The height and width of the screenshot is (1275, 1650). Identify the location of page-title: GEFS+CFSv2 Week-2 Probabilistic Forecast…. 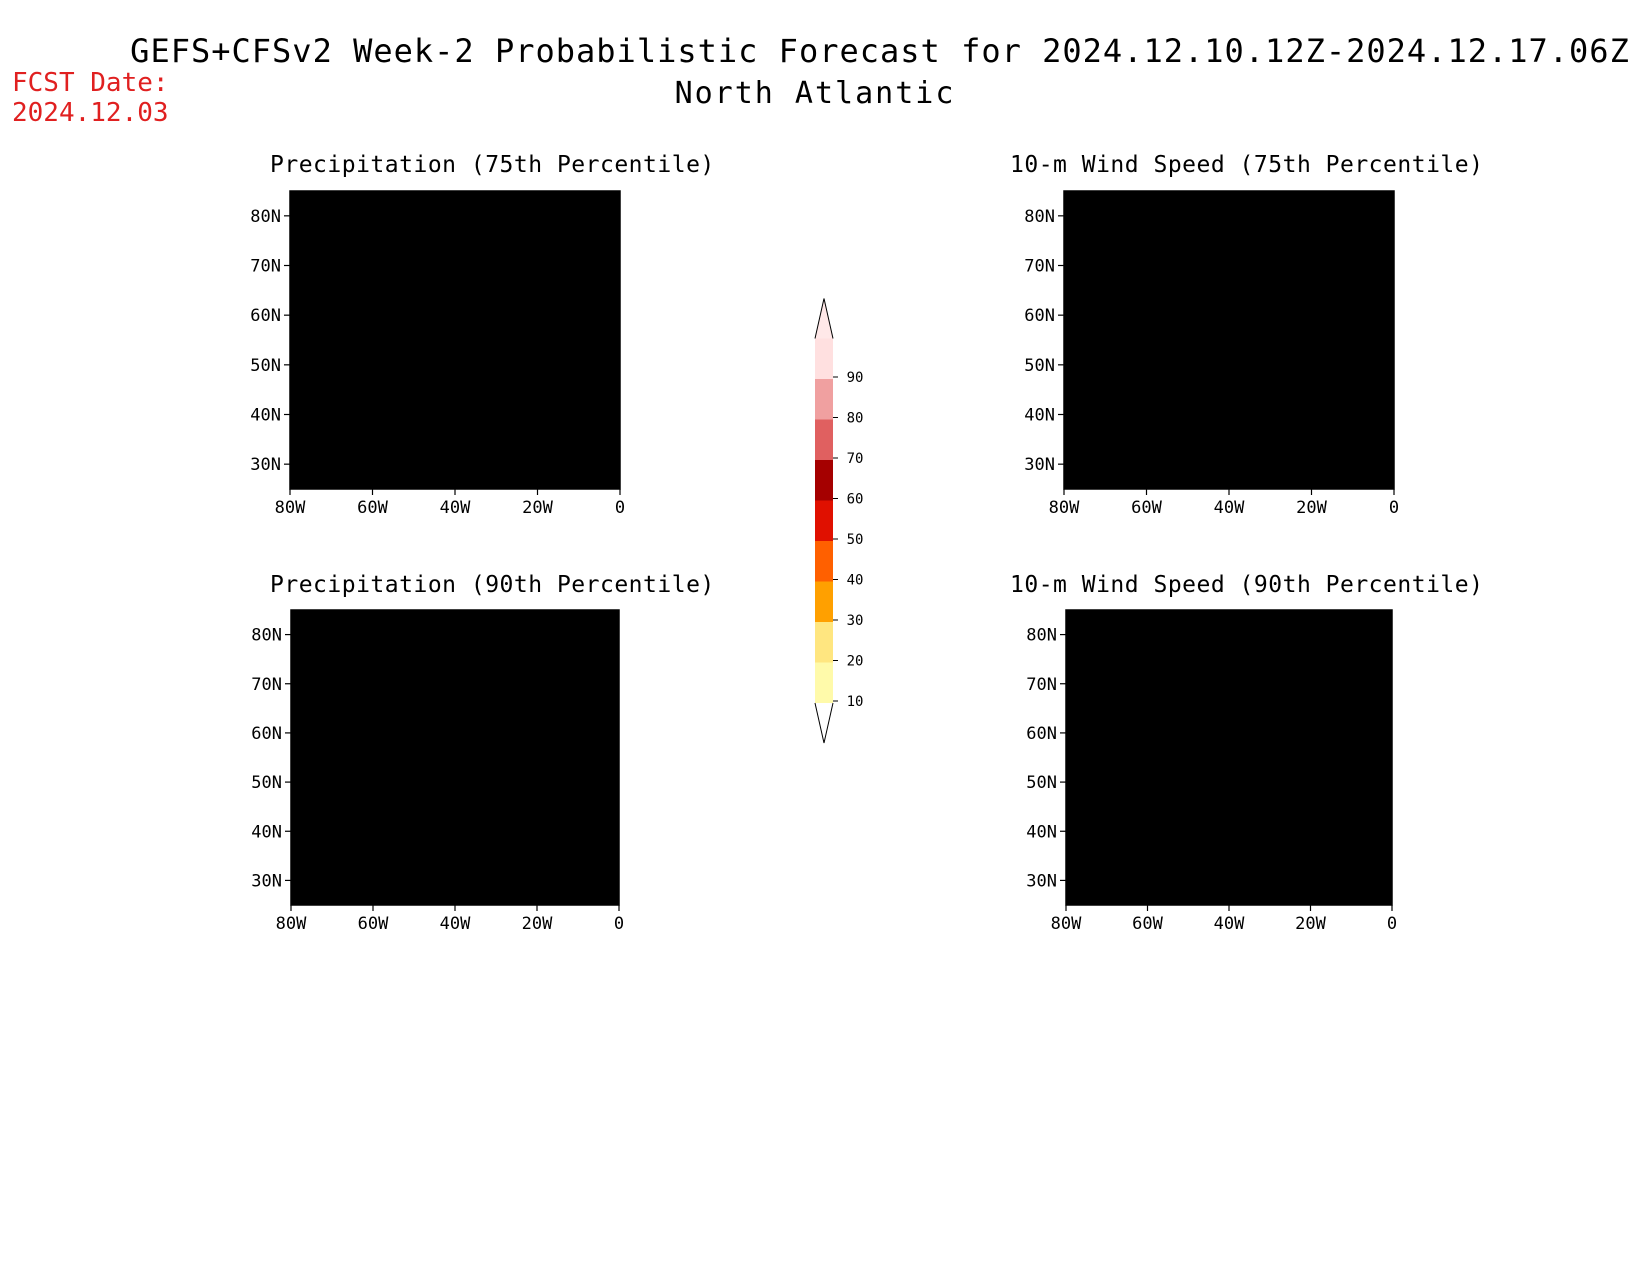
(880, 51).